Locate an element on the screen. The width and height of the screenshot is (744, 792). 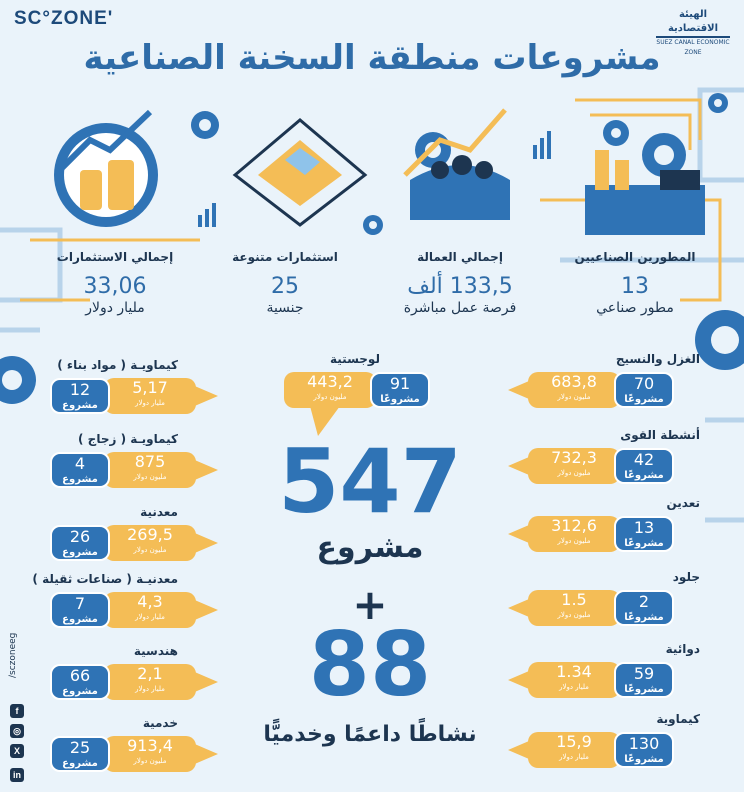
amount-value: 4,3 is located at coordinates (150, 601).